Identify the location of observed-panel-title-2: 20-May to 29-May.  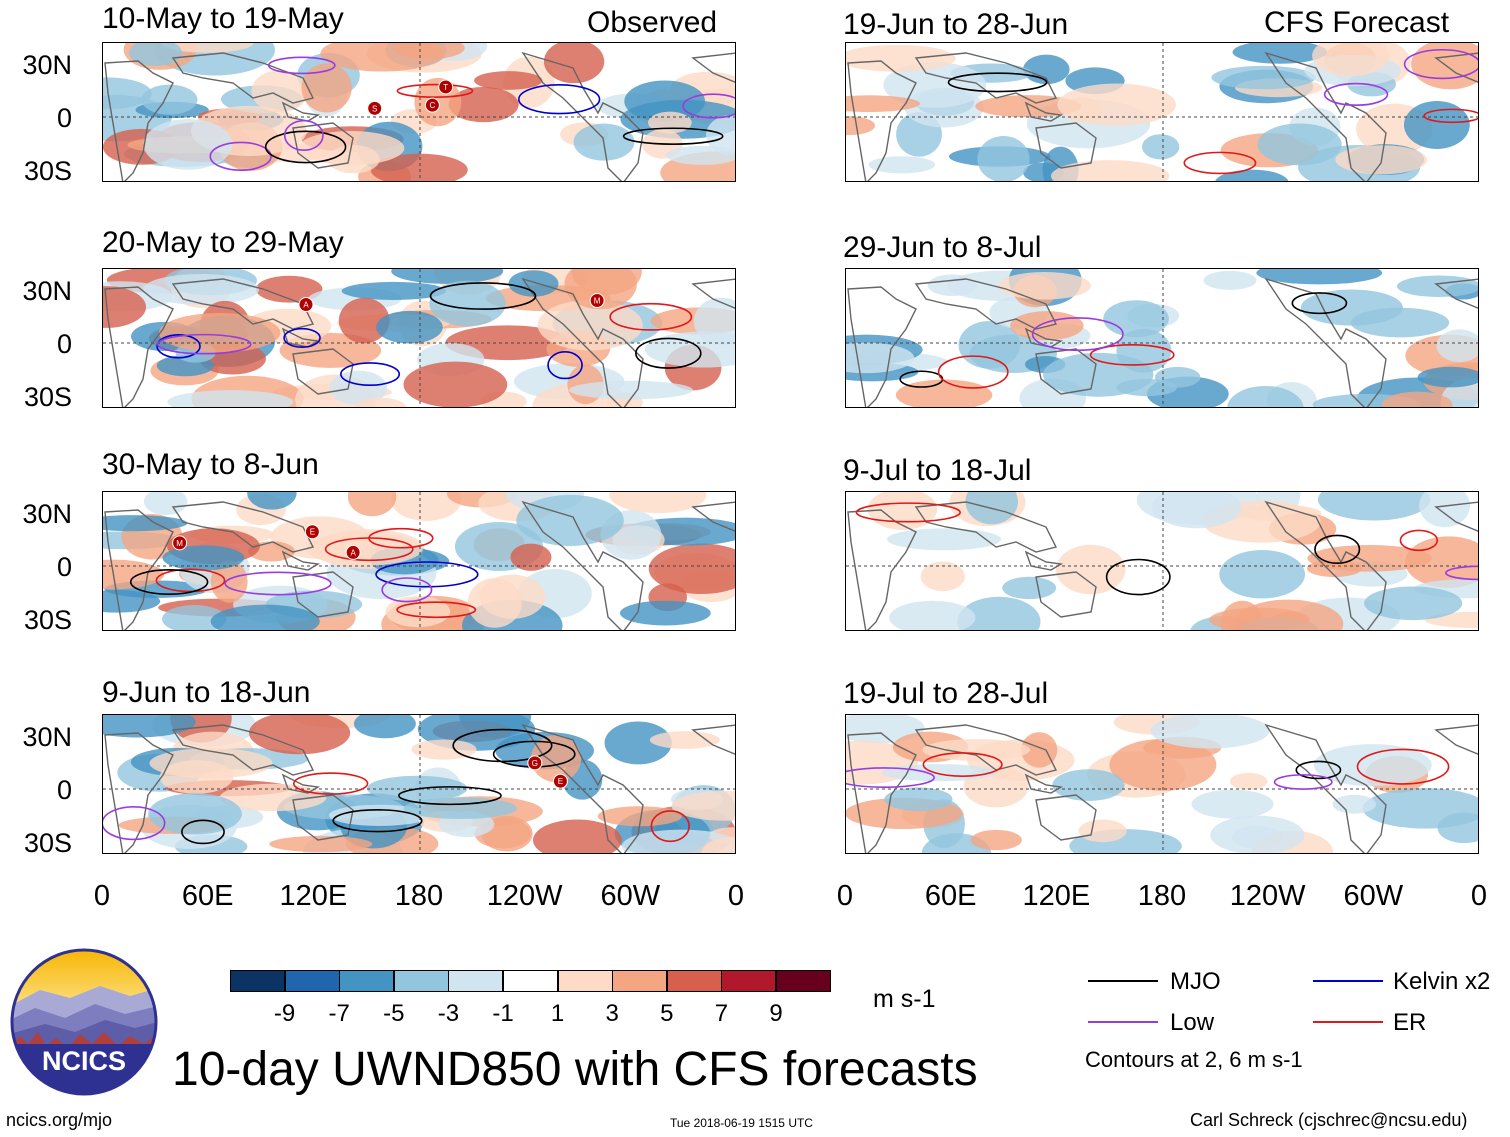
(223, 242).